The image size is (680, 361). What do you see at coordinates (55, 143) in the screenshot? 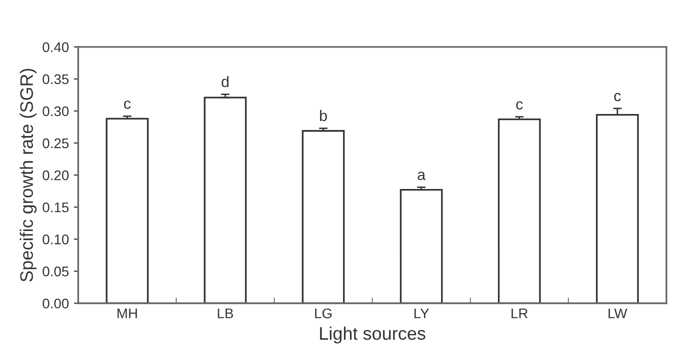
I see `y-tick-label: 0.25` at bounding box center [55, 143].